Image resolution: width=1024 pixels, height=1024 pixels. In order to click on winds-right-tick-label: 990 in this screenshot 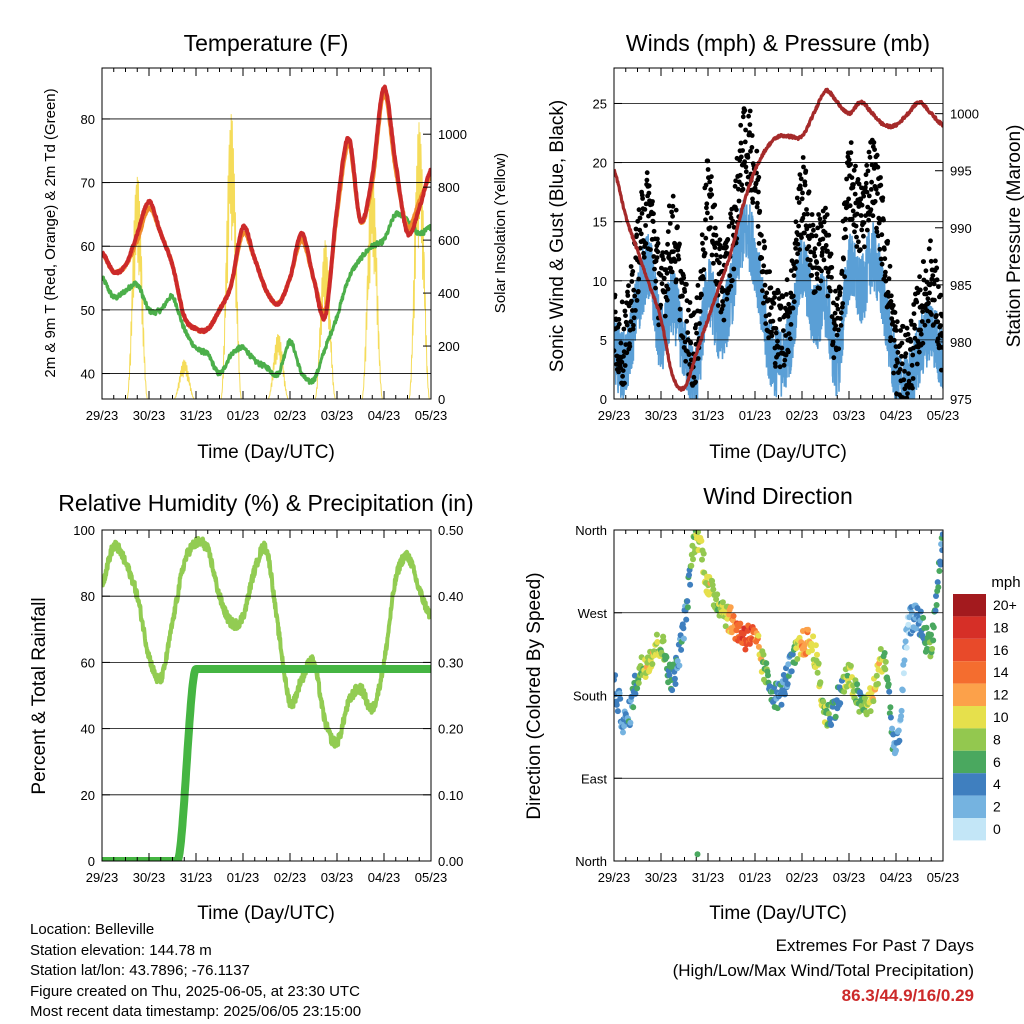, I will do `click(961, 228)`.